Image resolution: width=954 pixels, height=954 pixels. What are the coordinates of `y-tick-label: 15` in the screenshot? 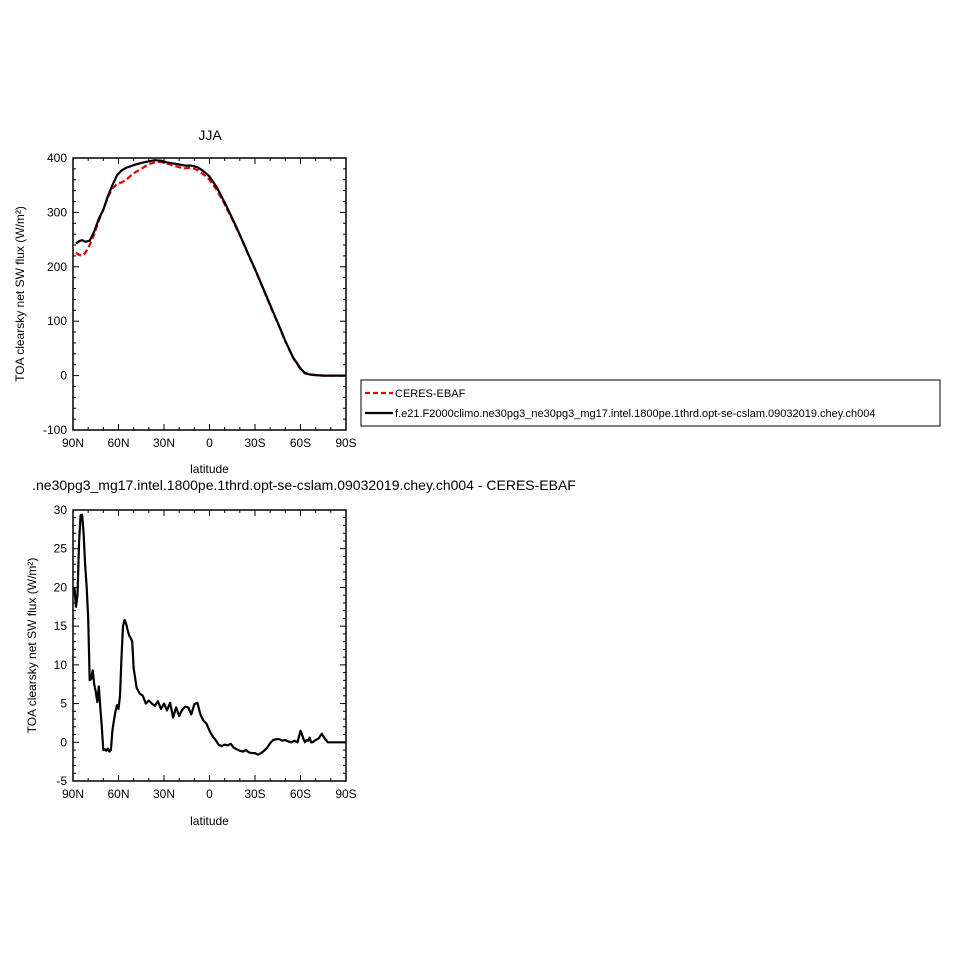 It's located at (61, 626).